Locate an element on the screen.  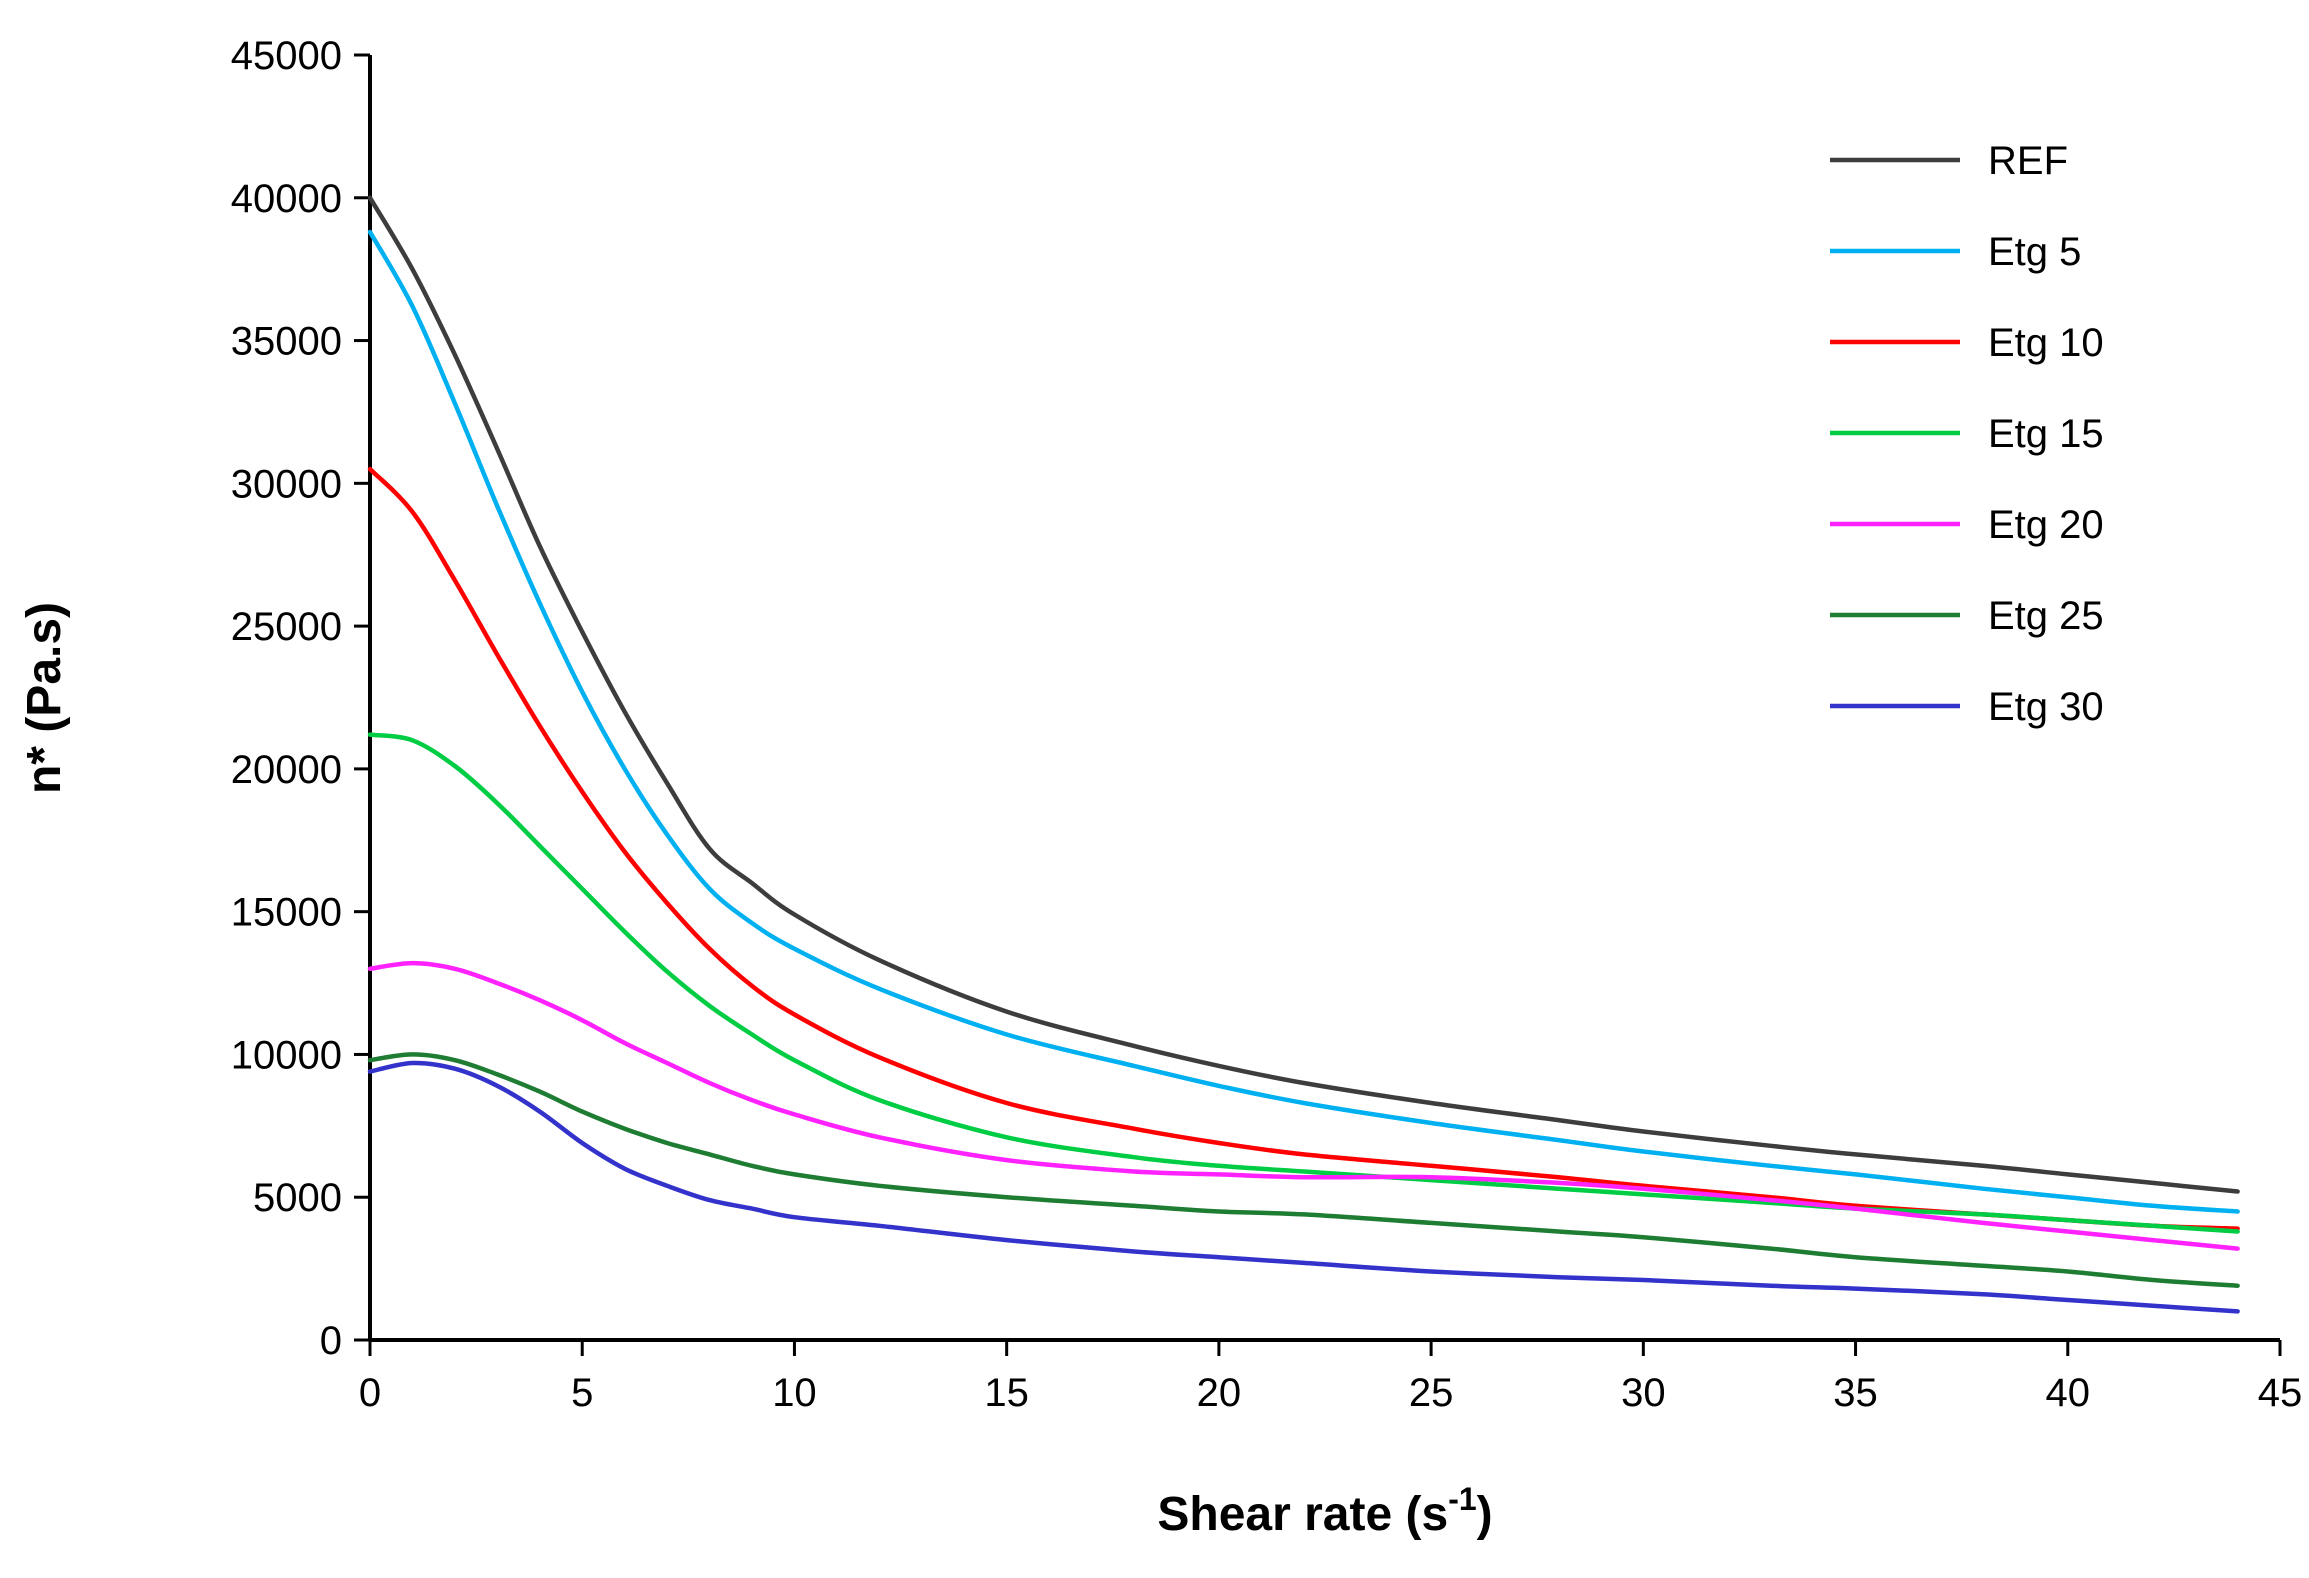
y-tick-label: 10000 is located at coordinates (286, 1055).